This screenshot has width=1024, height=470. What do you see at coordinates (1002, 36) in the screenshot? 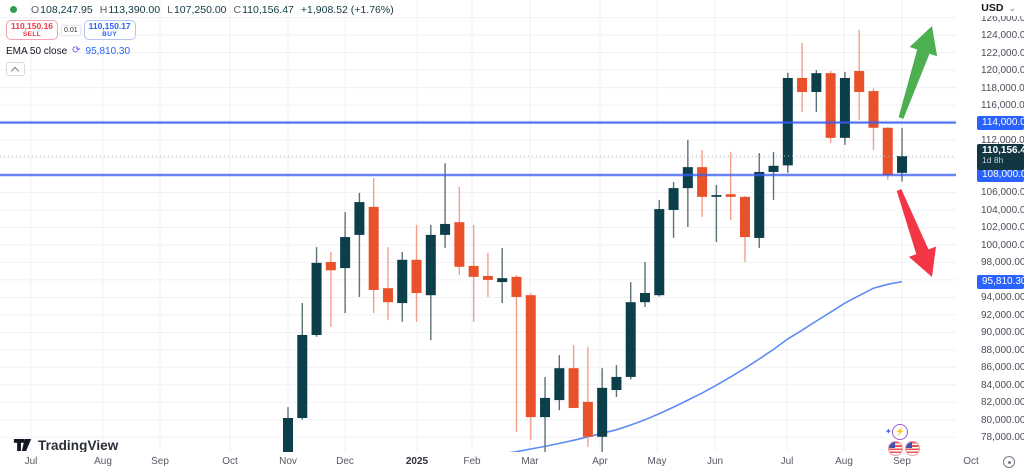
I see `price-tick-label: 124,000.00` at bounding box center [1002, 36].